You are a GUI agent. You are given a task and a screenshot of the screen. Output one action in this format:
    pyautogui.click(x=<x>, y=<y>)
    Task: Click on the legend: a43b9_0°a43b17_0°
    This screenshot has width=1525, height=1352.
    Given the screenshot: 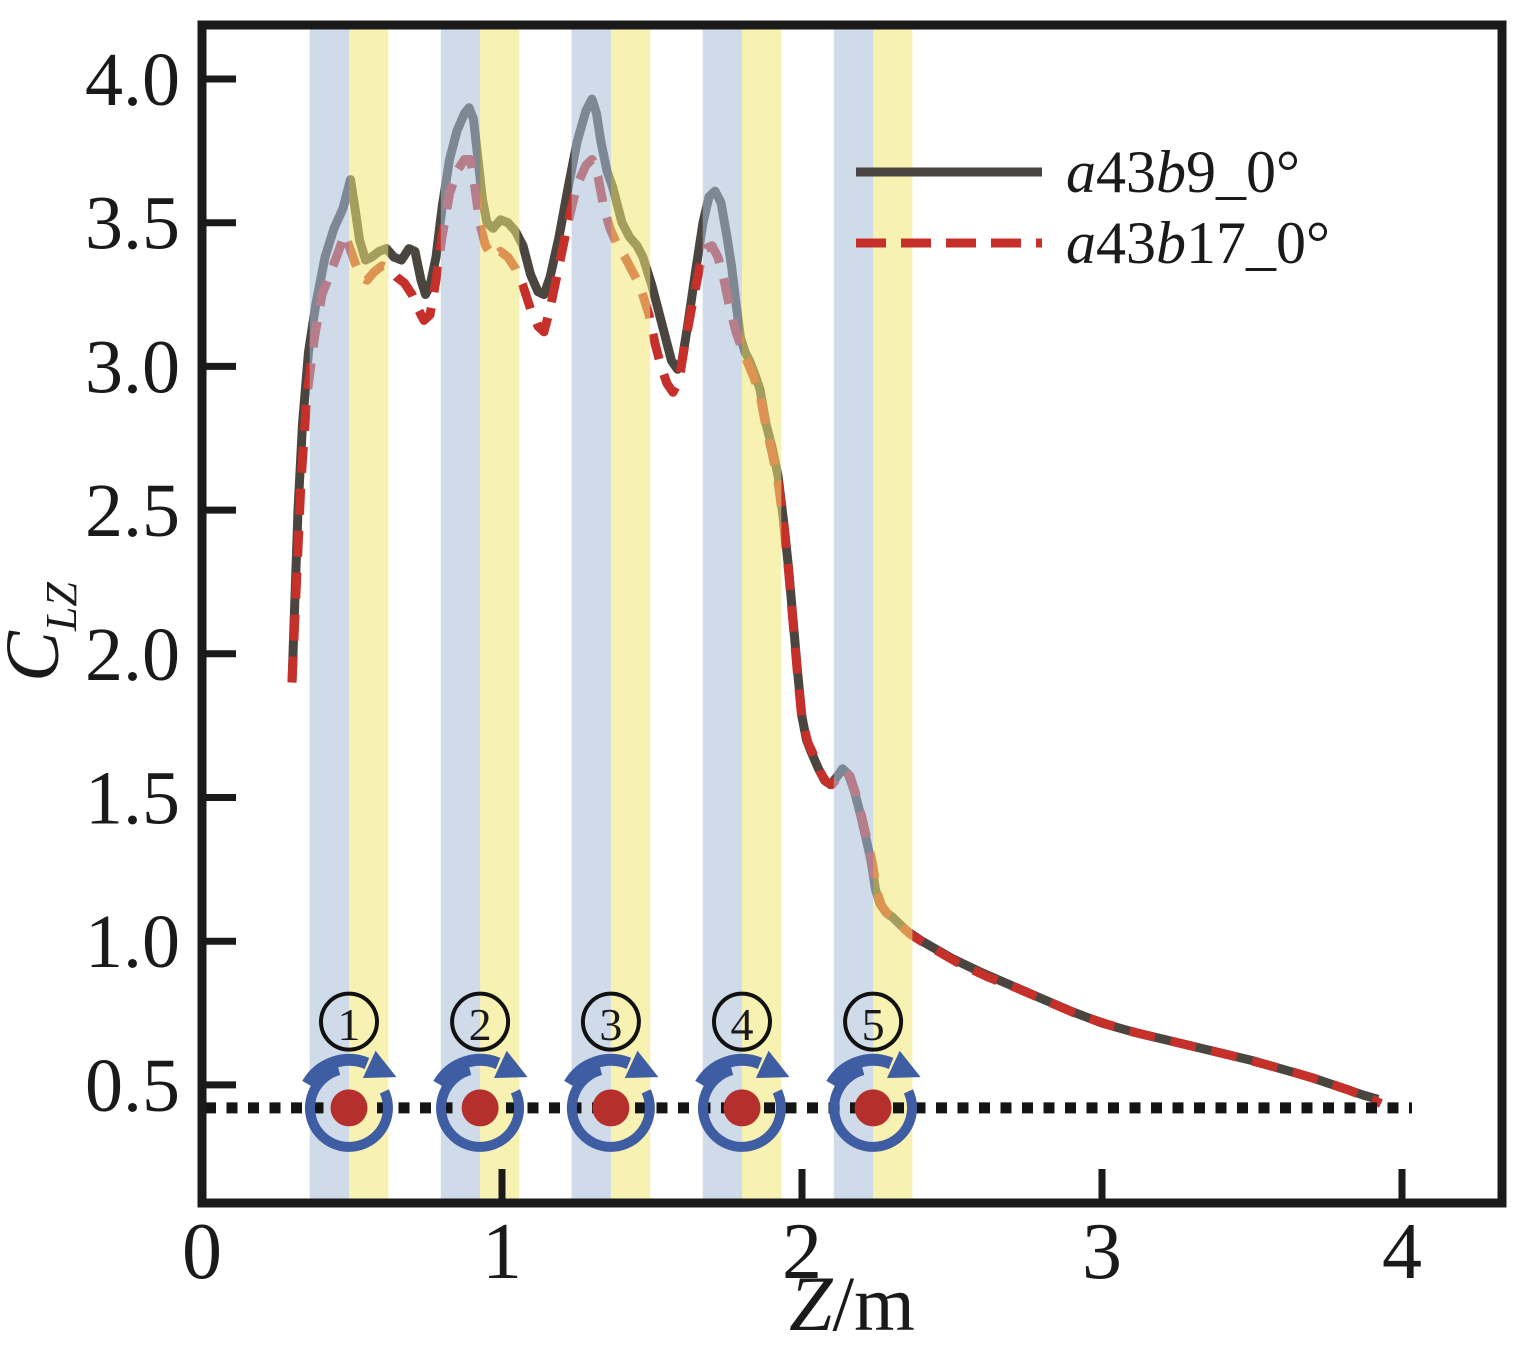 What is the action you would take?
    pyautogui.click(x=1093, y=207)
    